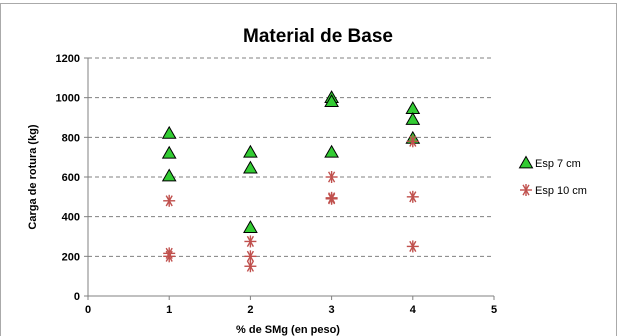 The height and width of the screenshot is (336, 618). What do you see at coordinates (494, 310) in the screenshot?
I see `x-tick-label: 5` at bounding box center [494, 310].